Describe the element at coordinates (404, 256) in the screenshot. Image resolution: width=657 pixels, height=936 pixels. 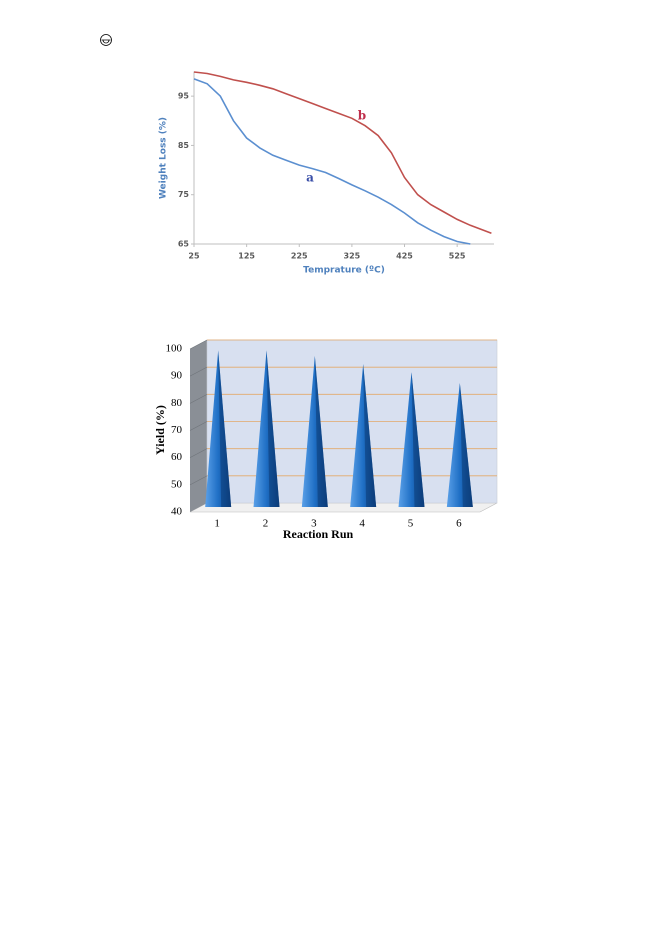
I see `x-tick-label: 425` at that location.